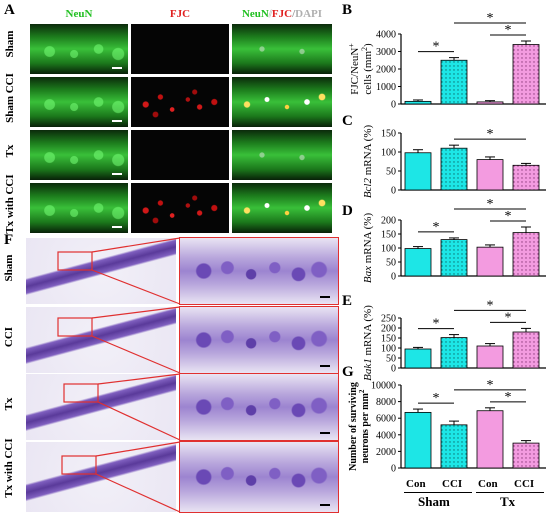 Image resolution: width=550 pixels, height=514 pixels. Describe the element at coordinates (282, 102) in the screenshot. I see `a-tile-shamcci-merge` at that location.